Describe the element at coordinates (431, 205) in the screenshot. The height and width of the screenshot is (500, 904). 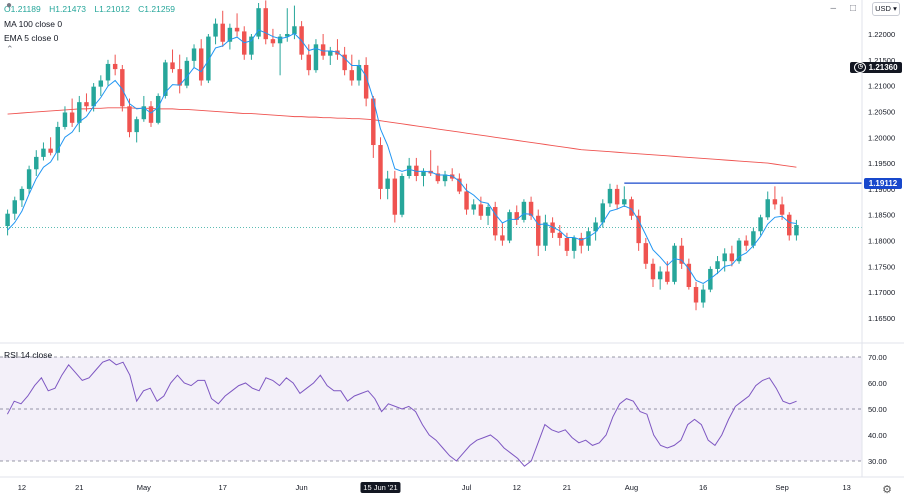
I see `horizontal-line` at that location.